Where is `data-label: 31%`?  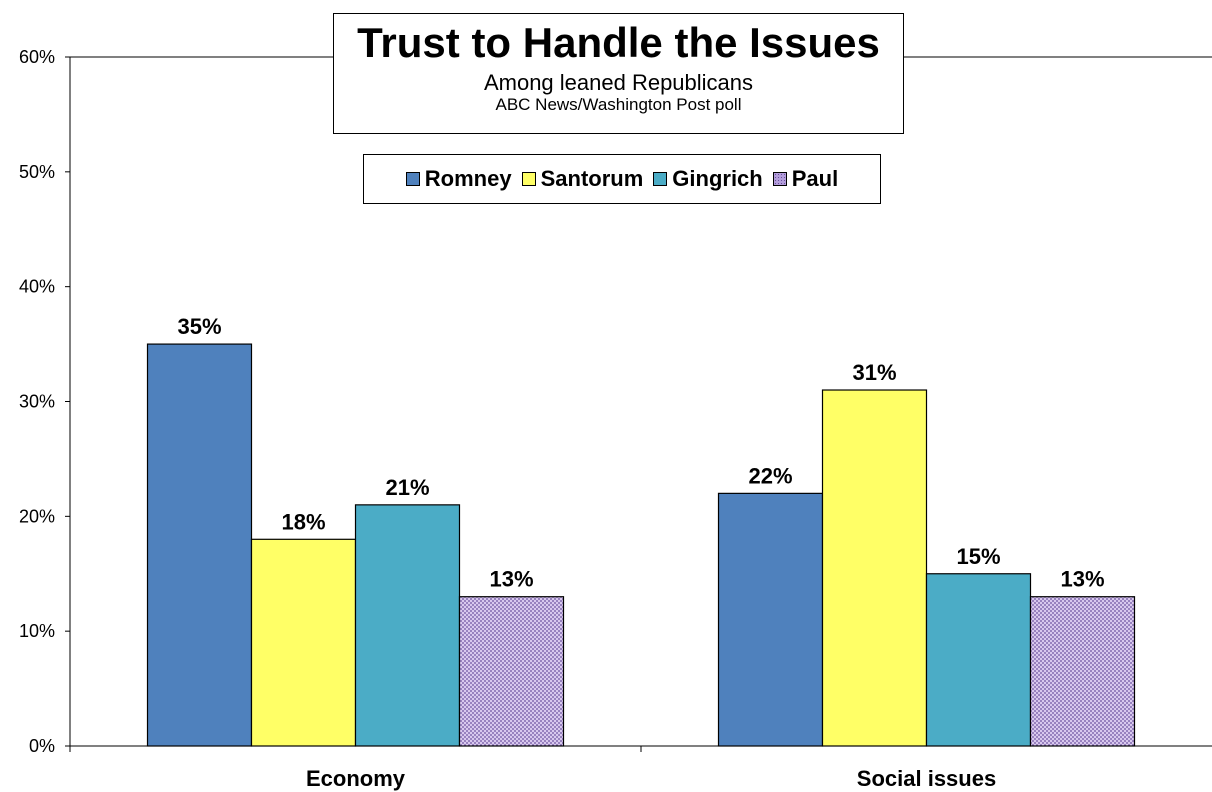 data-label: 31% is located at coordinates (874, 372).